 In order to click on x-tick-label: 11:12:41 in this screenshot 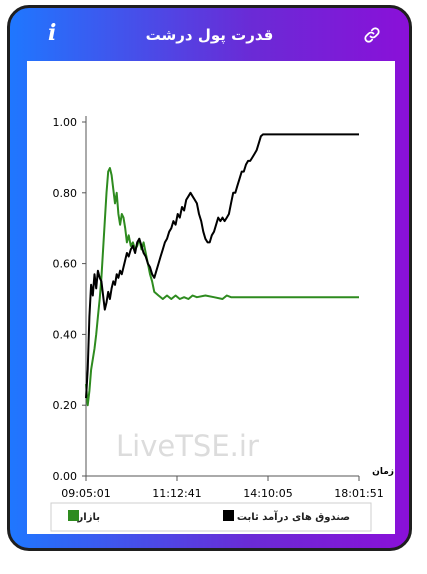, I will do `click(176, 493)`.